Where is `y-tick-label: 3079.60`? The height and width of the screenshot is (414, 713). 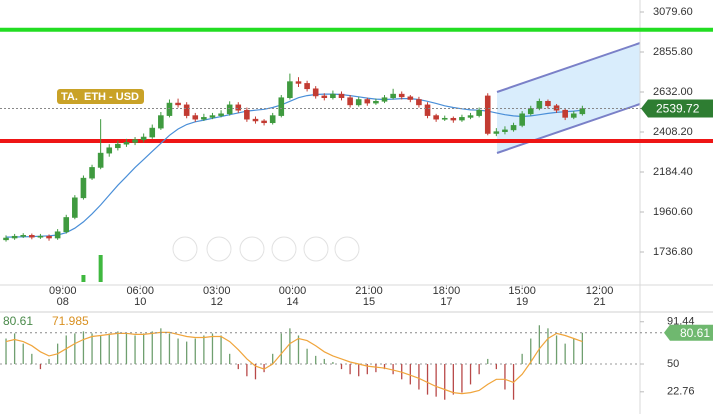
y-tick-label: 3079.60 is located at coordinates (673, 12).